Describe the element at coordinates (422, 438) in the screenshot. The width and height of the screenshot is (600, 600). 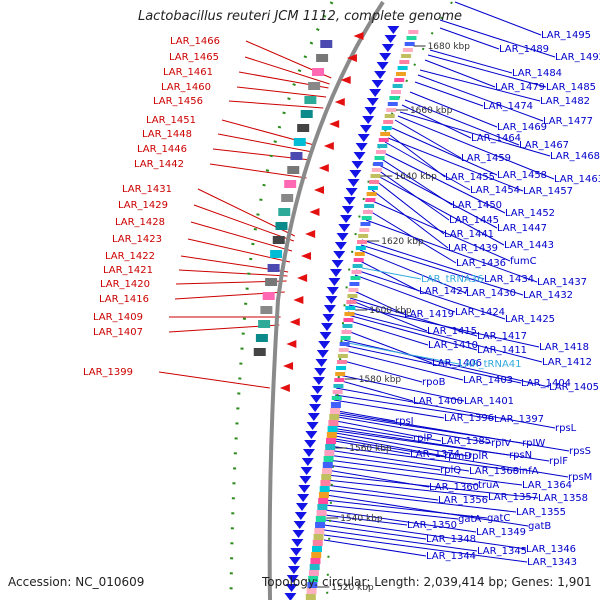
I see `gene-label-right: rplP` at that location.